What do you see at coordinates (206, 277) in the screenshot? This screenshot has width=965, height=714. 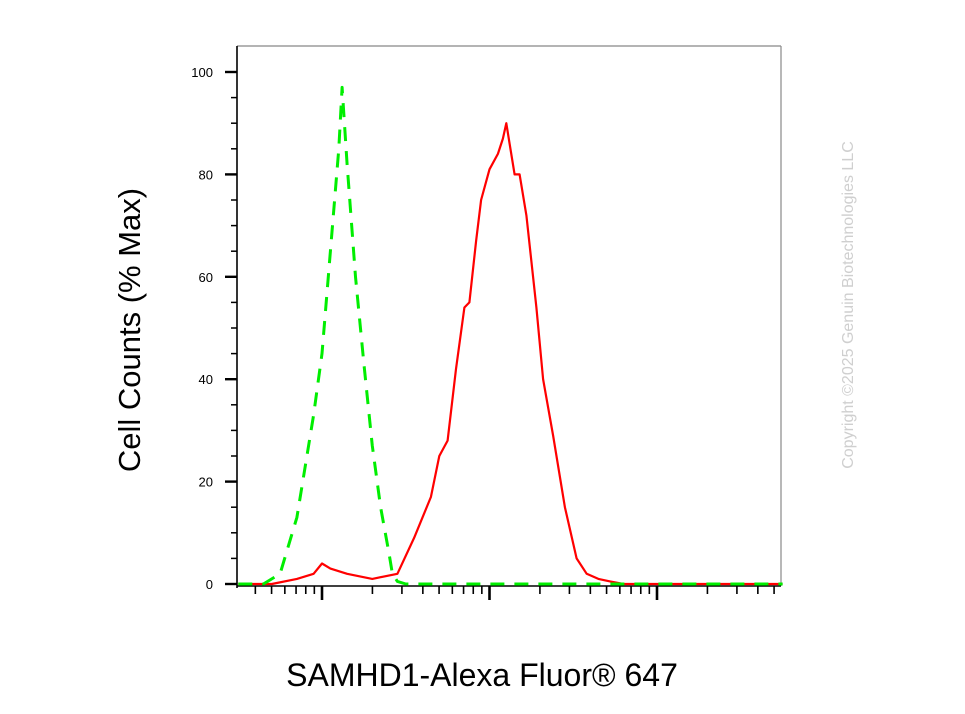 I see `y-tick-label: 60` at bounding box center [206, 277].